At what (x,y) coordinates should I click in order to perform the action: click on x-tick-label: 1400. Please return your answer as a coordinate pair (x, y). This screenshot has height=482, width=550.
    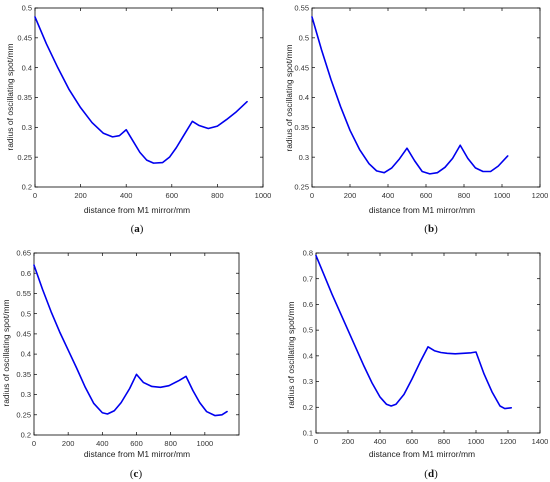
    Looking at the image, I should click on (540, 441).